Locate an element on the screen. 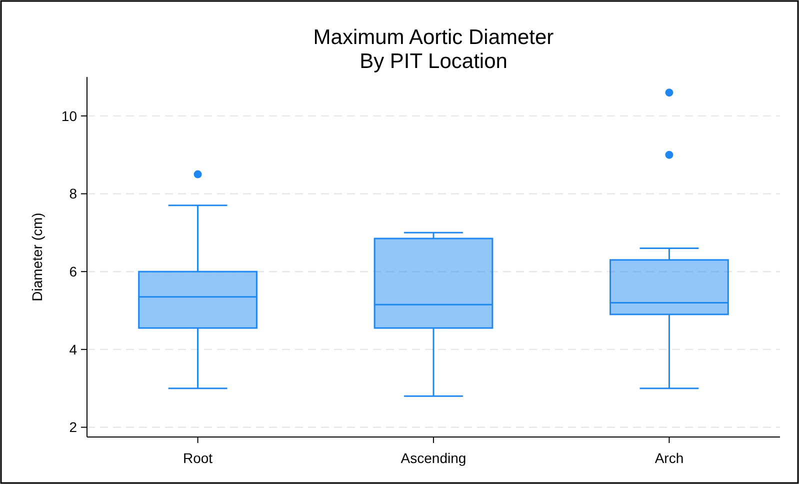 The width and height of the screenshot is (799, 484). x-tick-label: Ascending is located at coordinates (433, 458).